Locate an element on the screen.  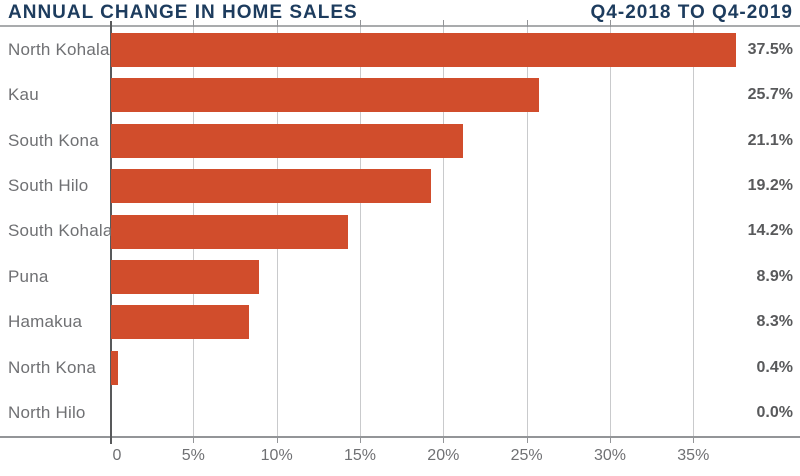
x-tick-label: 30% is located at coordinates (609, 455).